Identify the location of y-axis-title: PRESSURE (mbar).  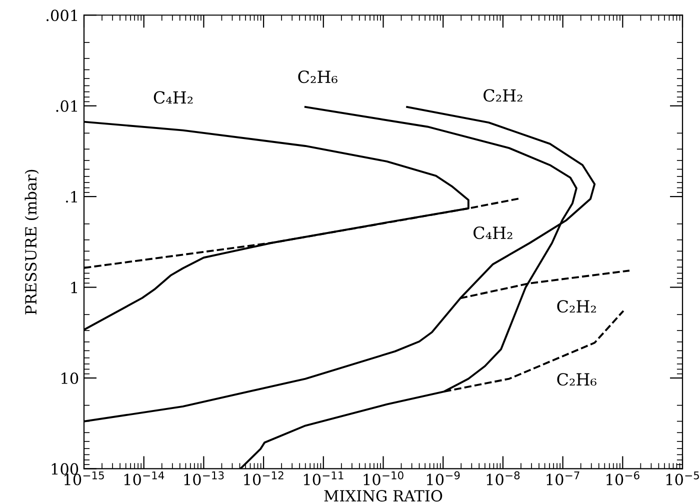
(31, 242).